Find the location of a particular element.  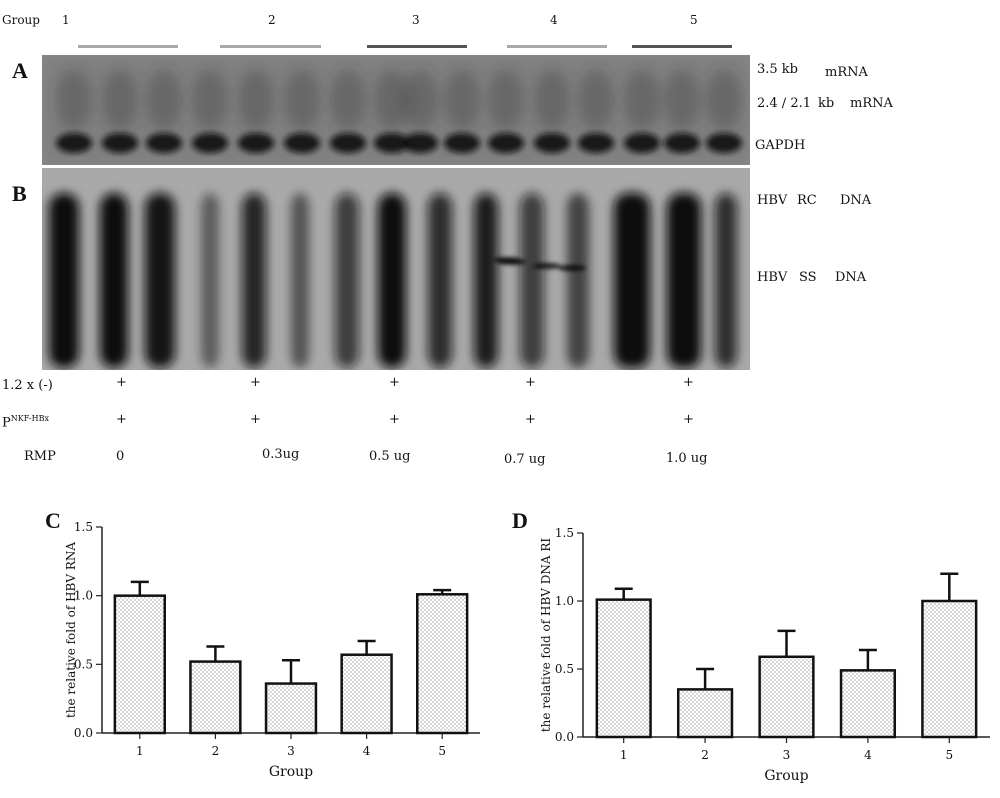

group-number-1: 1 is located at coordinates (66, 20).